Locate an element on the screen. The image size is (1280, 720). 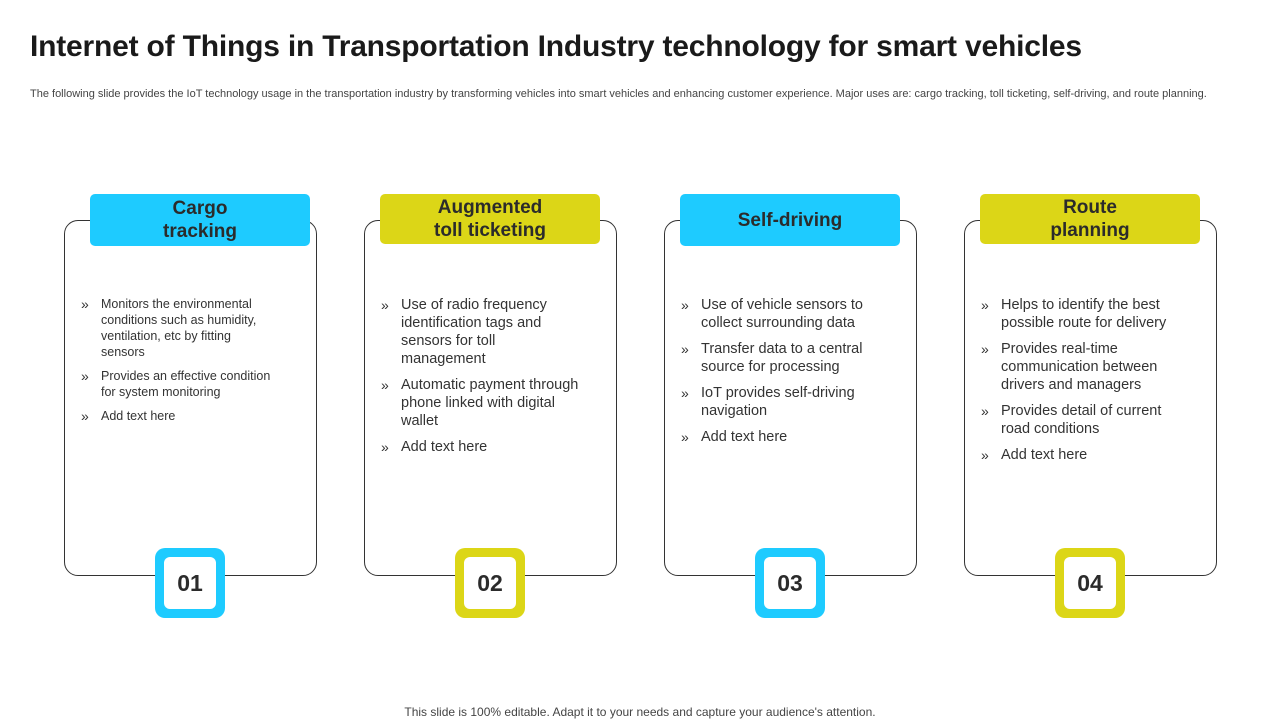
number-badge-01: 01 is located at coordinates (190, 583).